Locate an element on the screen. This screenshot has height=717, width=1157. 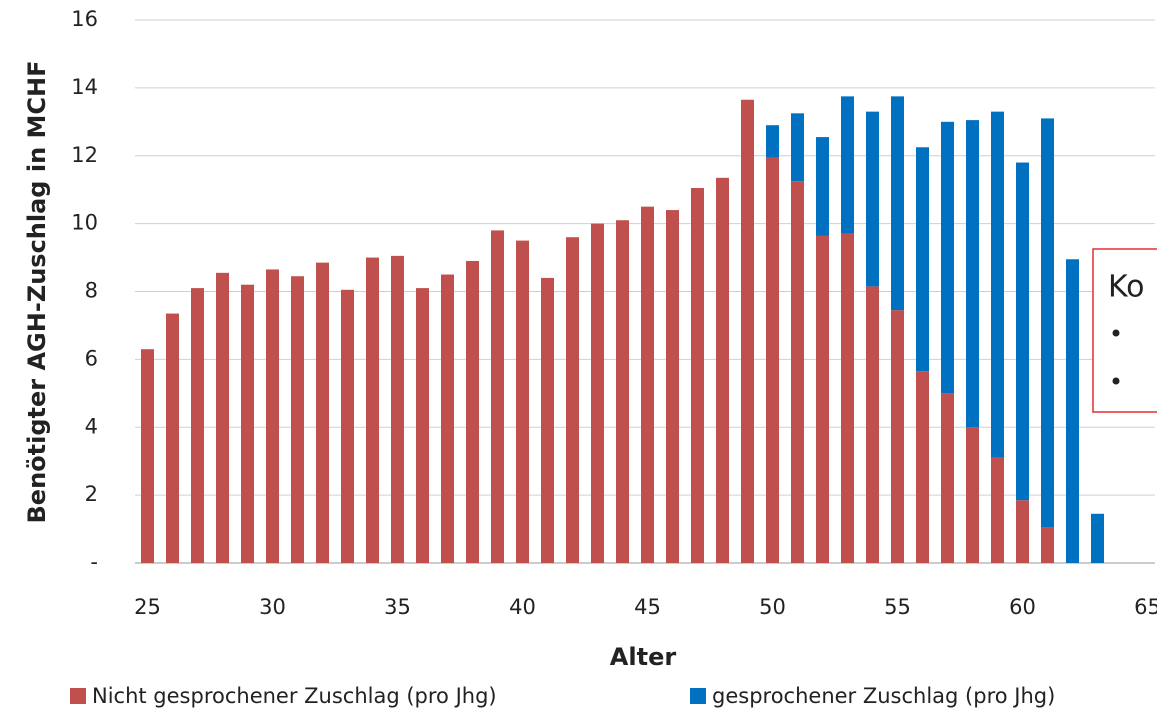
y-tick-label: 4 is located at coordinates (91, 426).